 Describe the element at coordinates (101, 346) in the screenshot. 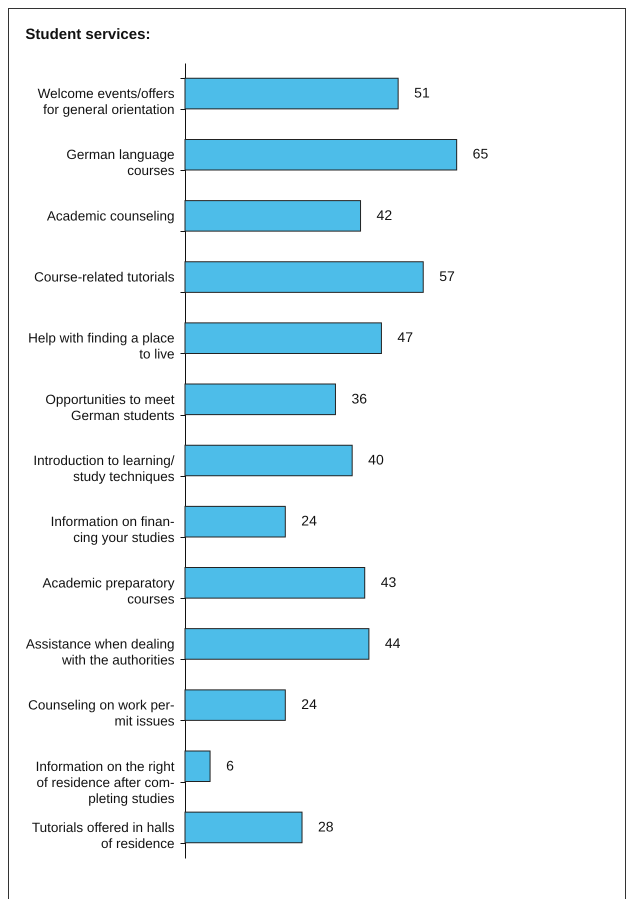

I see `y-tick-label: Help with finding a place to live` at that location.